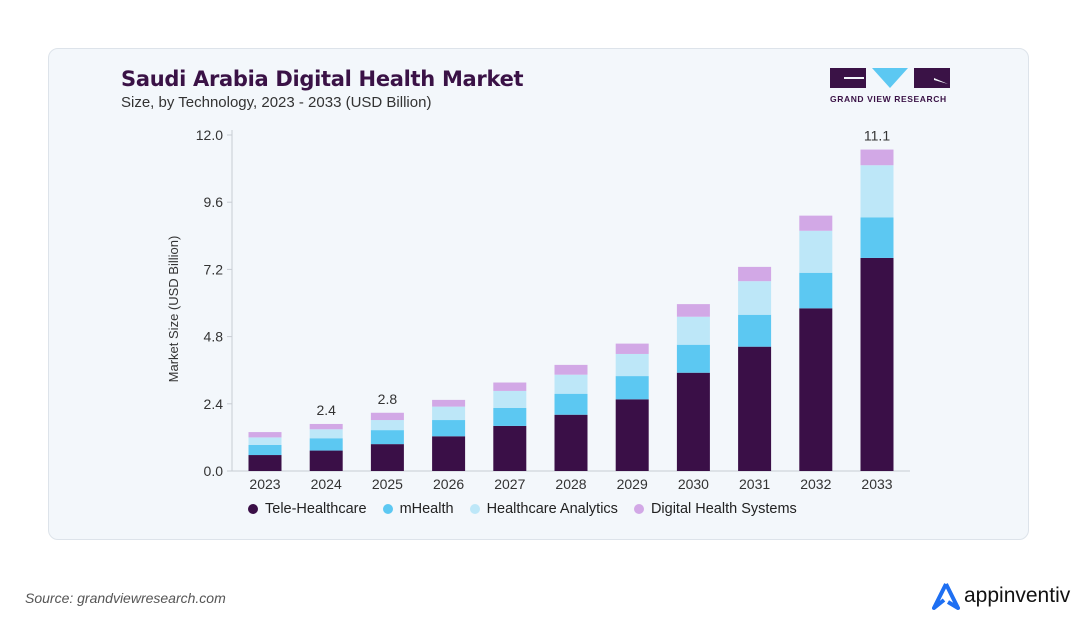  What do you see at coordinates (173, 309) in the screenshot?
I see `y-axis-title: Market Size (USD Billion)` at bounding box center [173, 309].